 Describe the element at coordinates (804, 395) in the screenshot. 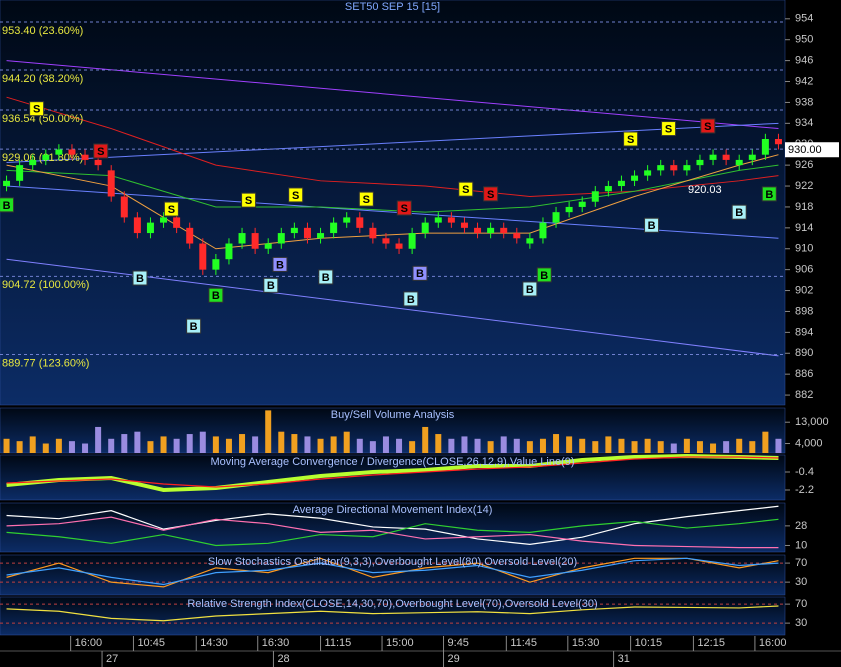

I see `y-tick-label: 882` at that location.